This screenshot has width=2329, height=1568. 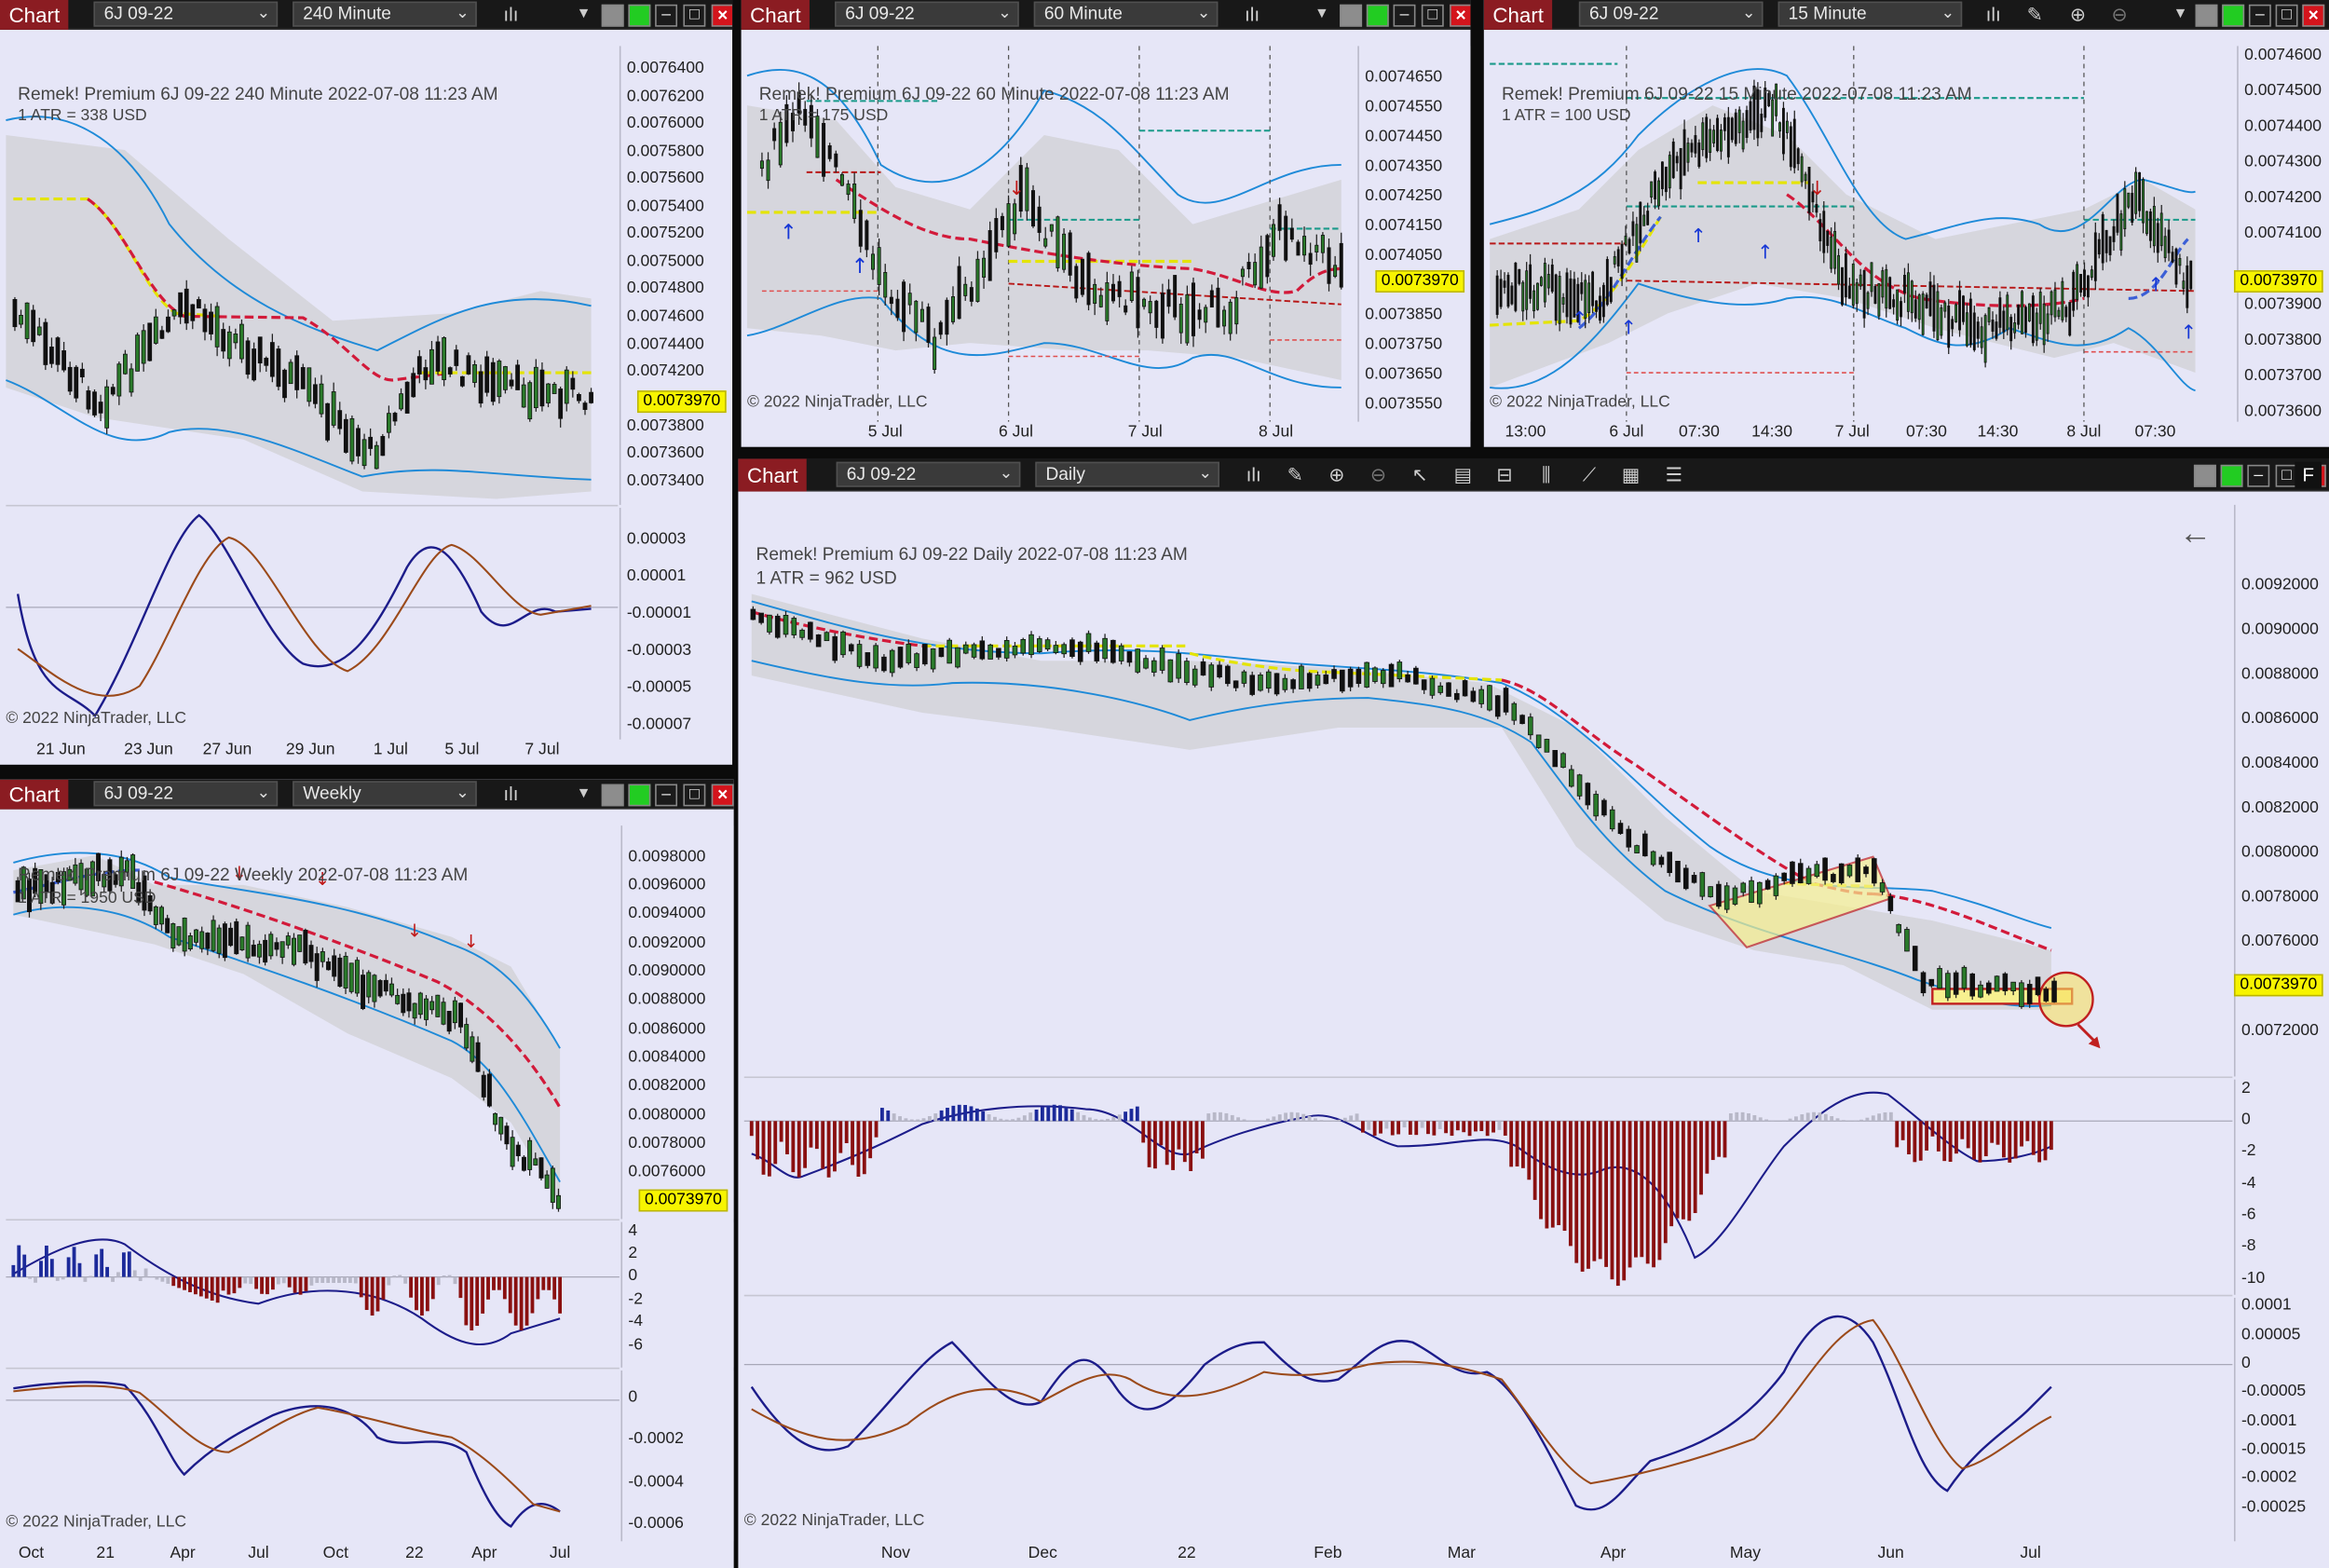 What do you see at coordinates (1419, 474) in the screenshot?
I see `pointer-icon: ↖` at bounding box center [1419, 474].